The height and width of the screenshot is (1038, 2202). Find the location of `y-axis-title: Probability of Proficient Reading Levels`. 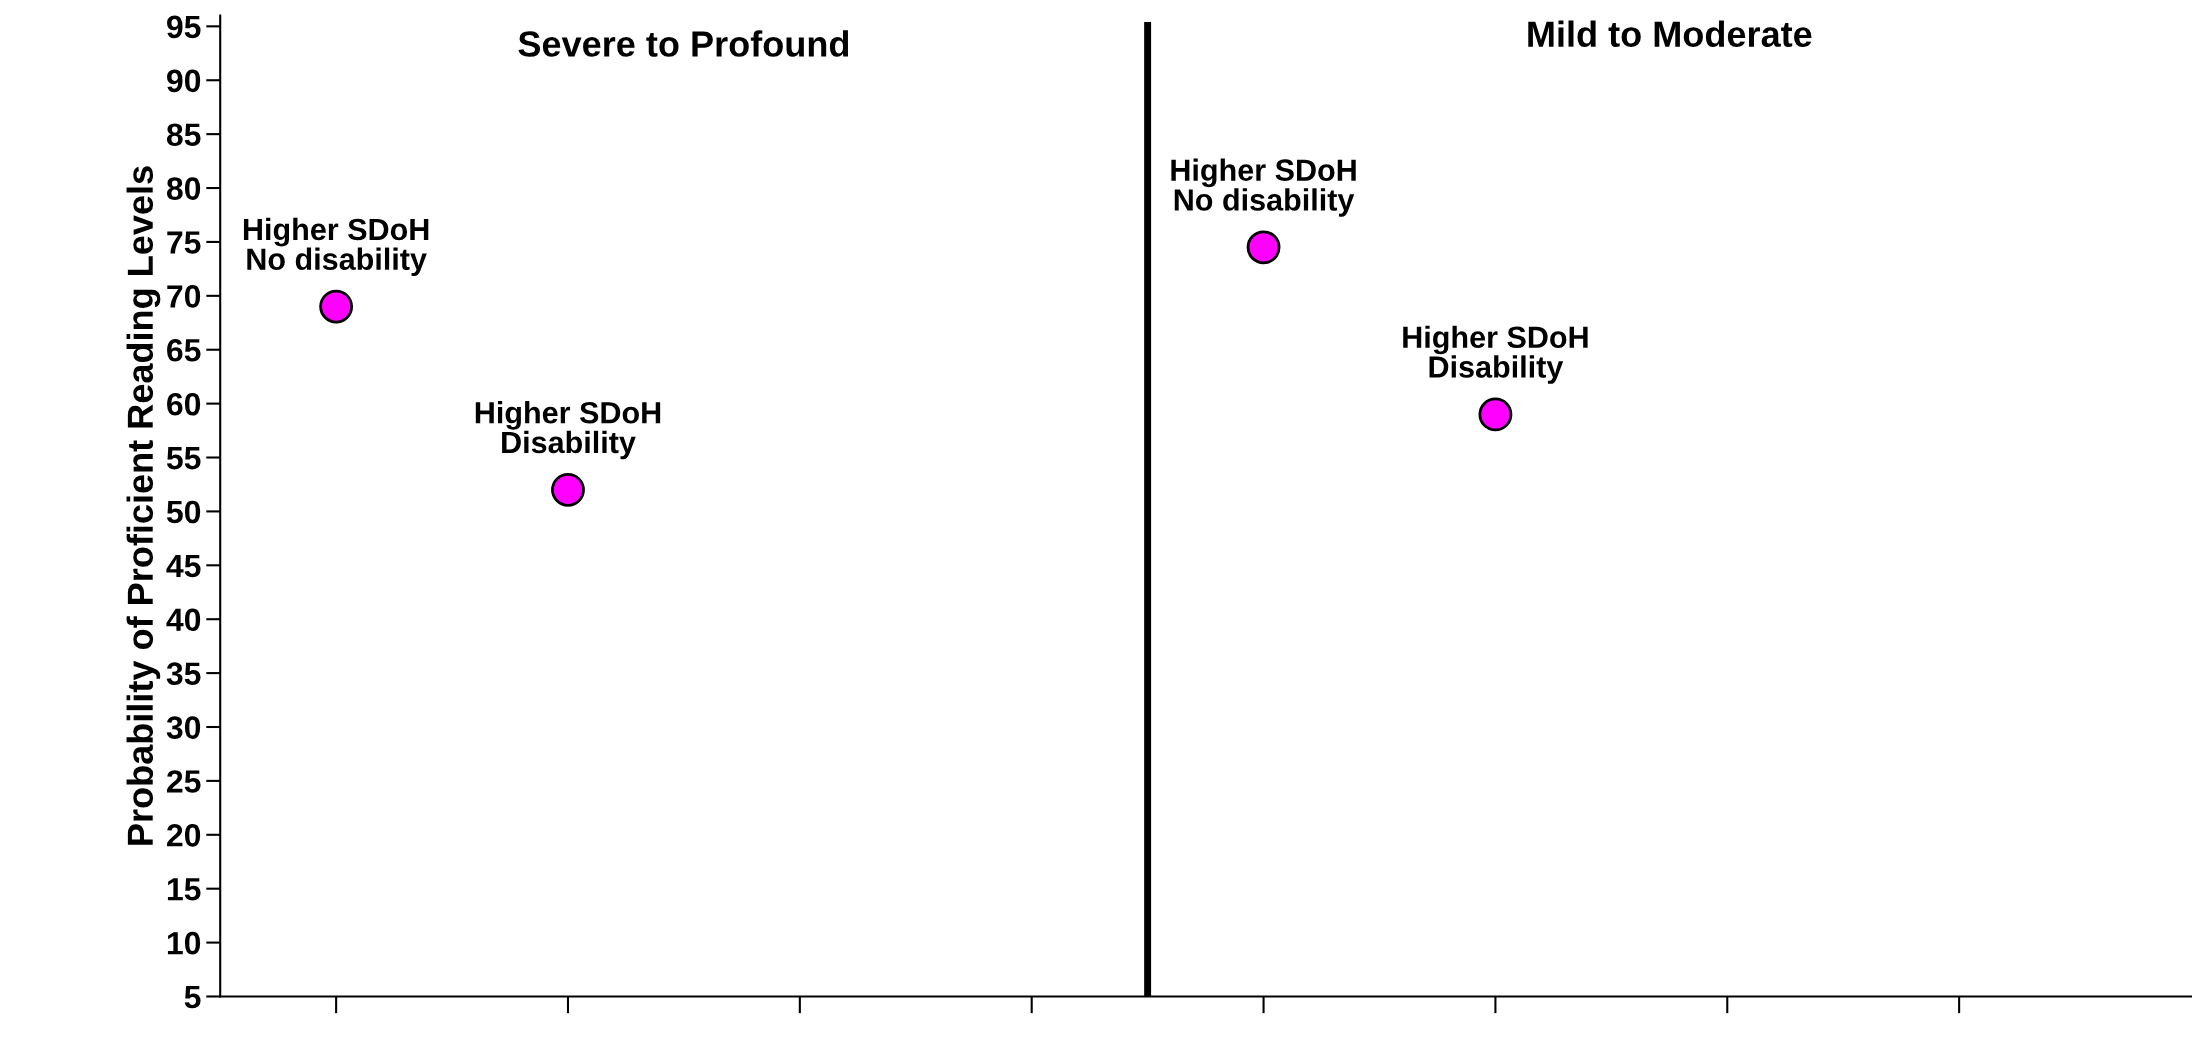

y-axis-title: Probability of Proficient Reading Levels is located at coordinates (143, 505).